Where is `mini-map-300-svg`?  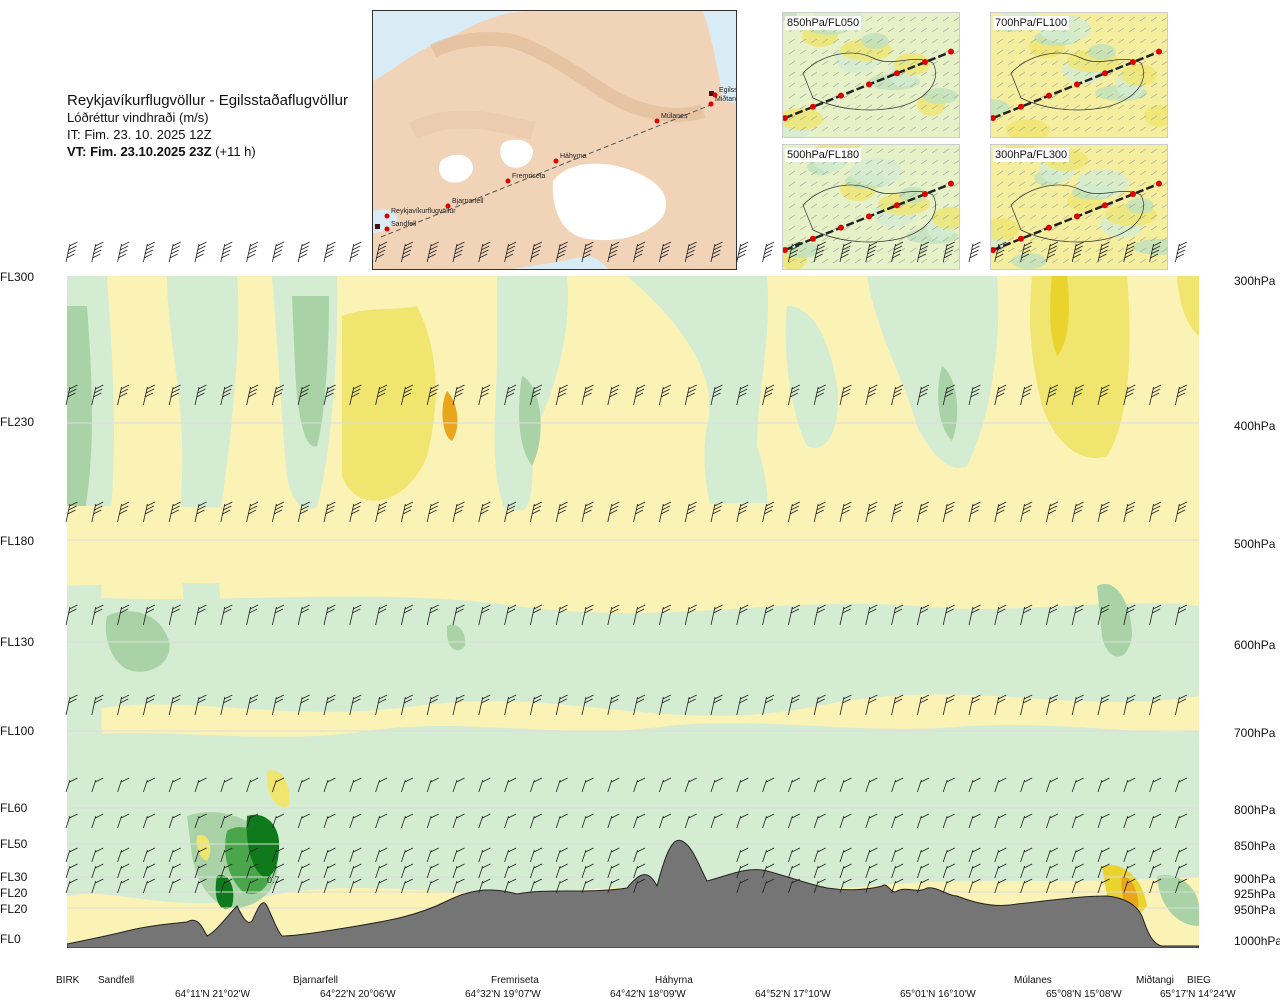
mini-map-300-svg is located at coordinates (1079, 207).